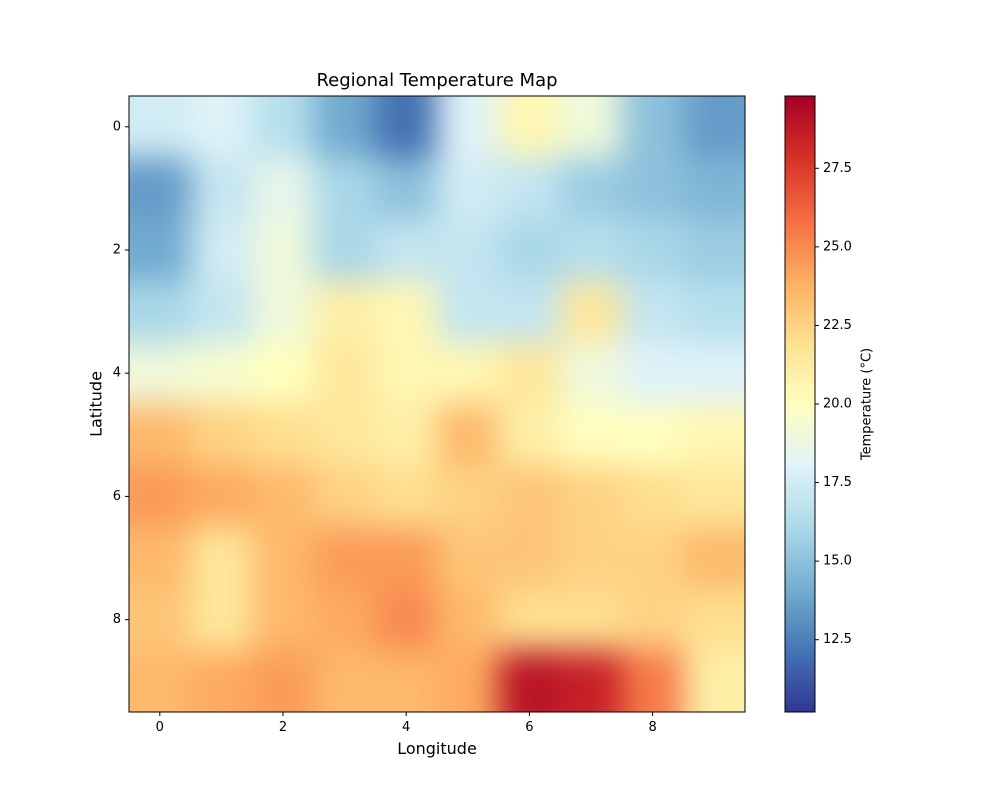 The width and height of the screenshot is (1000, 800). Describe the element at coordinates (837, 561) in the screenshot. I see `colorbar-tick-label: 15.0` at that location.